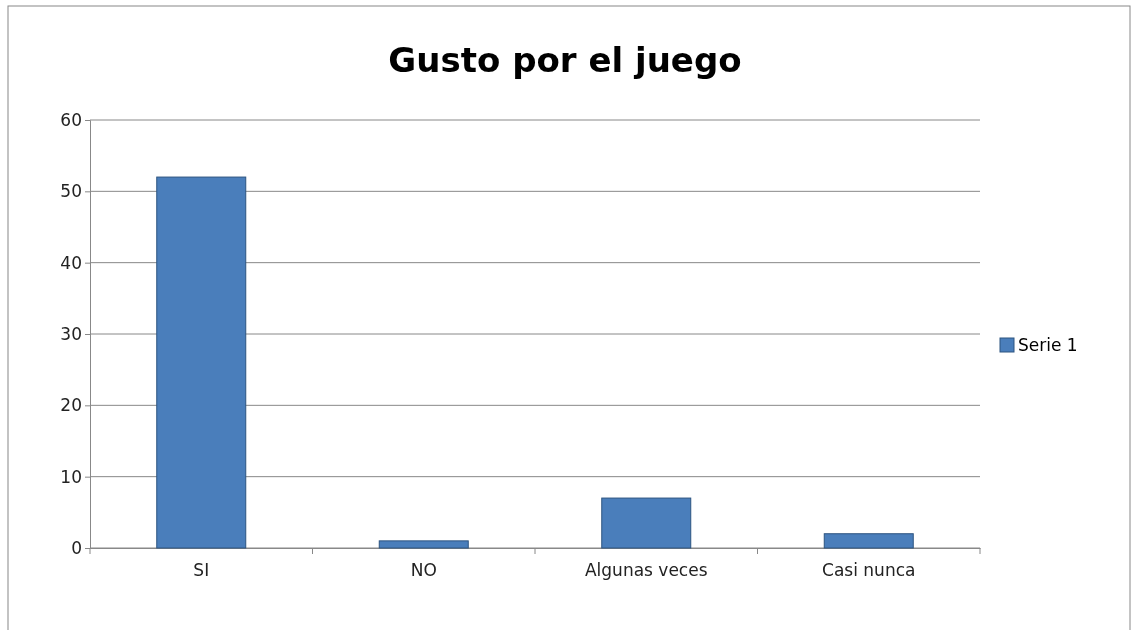 Image resolution: width=1132 pixels, height=630 pixels. What do you see at coordinates (71, 476) in the screenshot?
I see `y-tick-label: 10` at bounding box center [71, 476].